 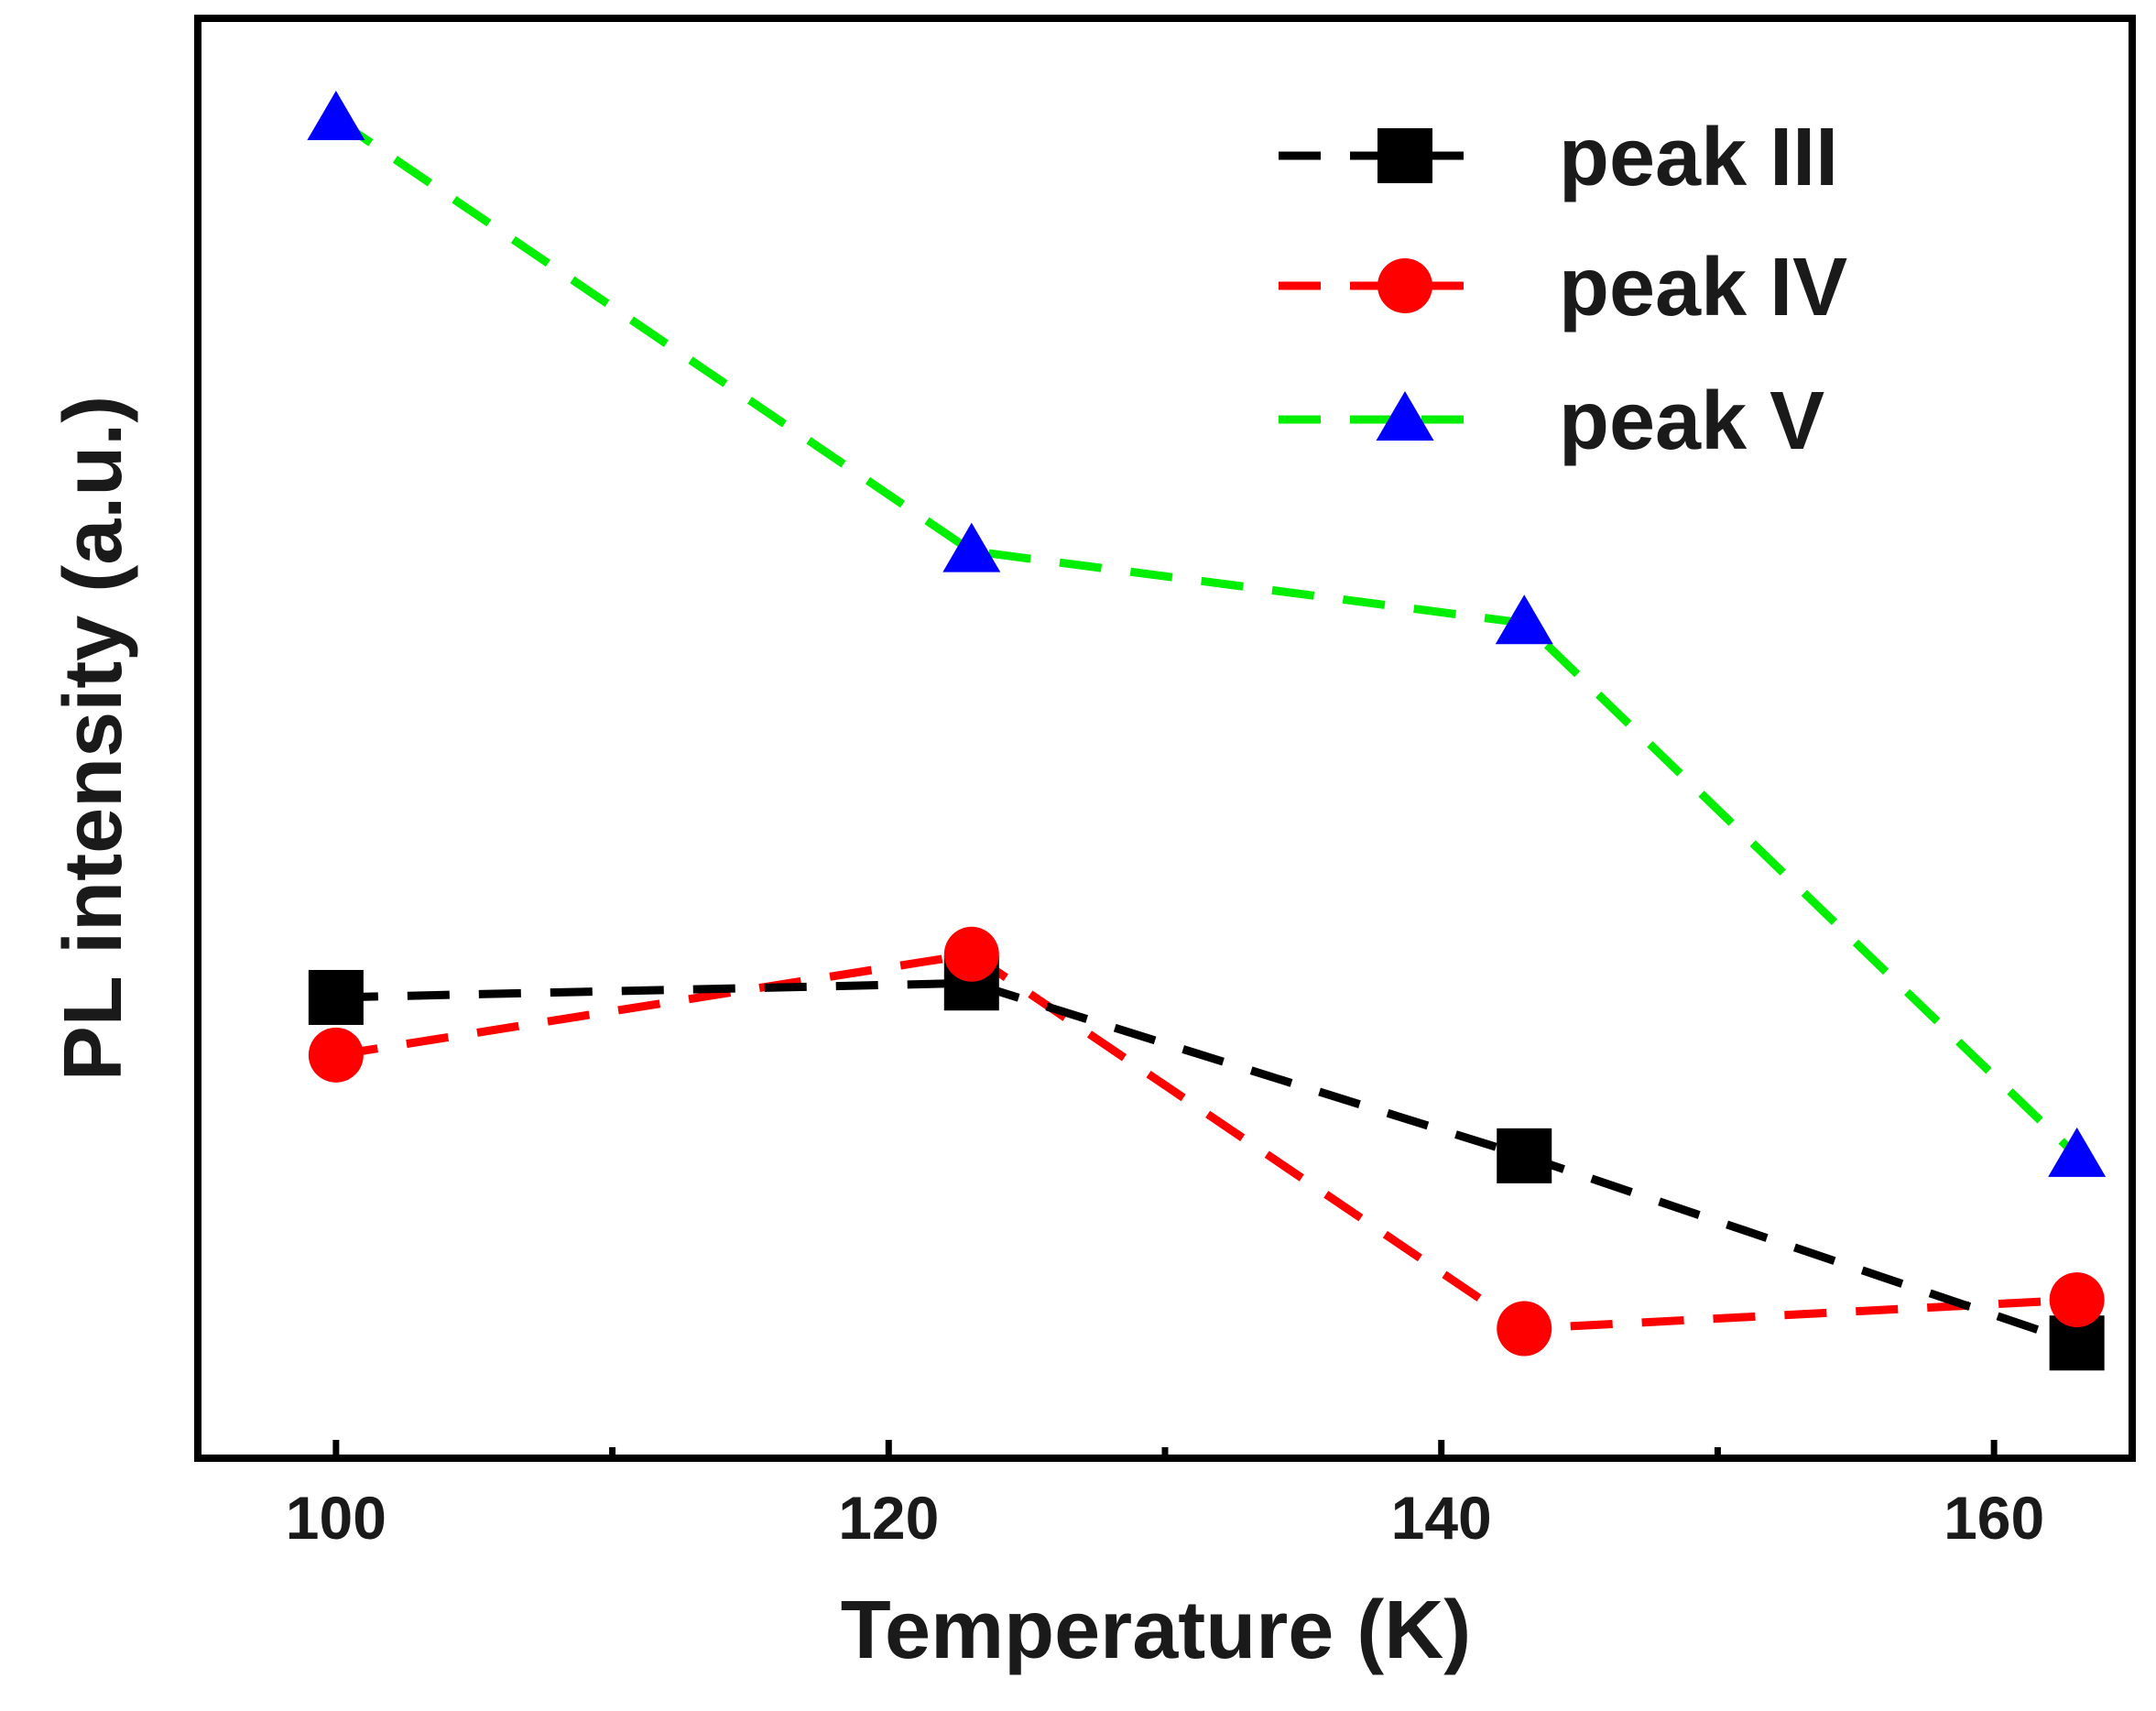 What do you see at coordinates (1994, 1518) in the screenshot?
I see `x-tick-label: 160` at bounding box center [1994, 1518].